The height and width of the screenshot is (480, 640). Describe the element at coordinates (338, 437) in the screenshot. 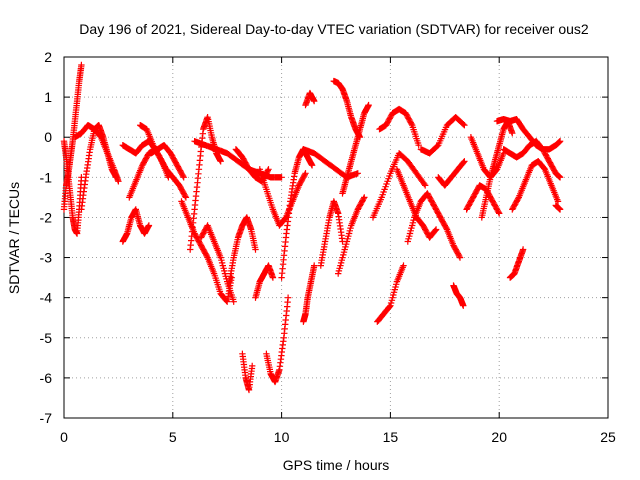

I see `x-tick-labels: 0 5 10 15 20 25` at that location.